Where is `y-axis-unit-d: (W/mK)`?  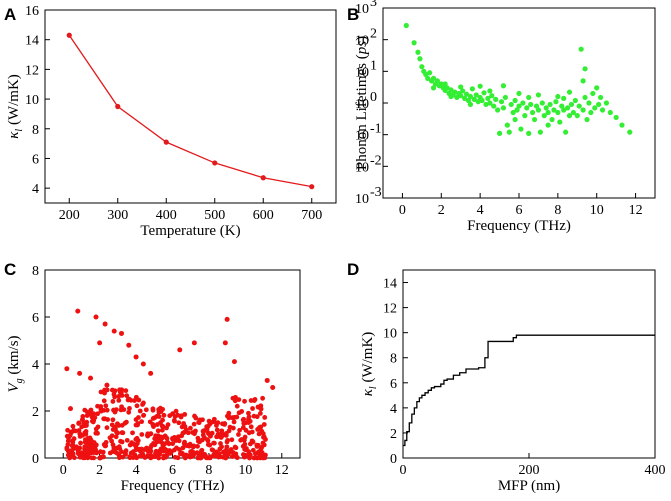 y-axis-unit-d: (W/mK) is located at coordinates (368, 359).